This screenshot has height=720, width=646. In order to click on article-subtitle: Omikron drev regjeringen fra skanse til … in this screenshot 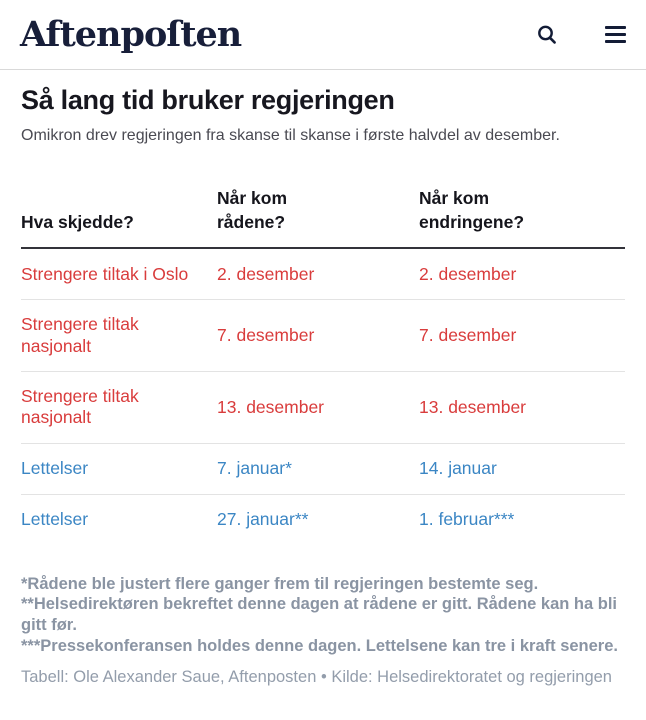, I will do `click(290, 135)`.